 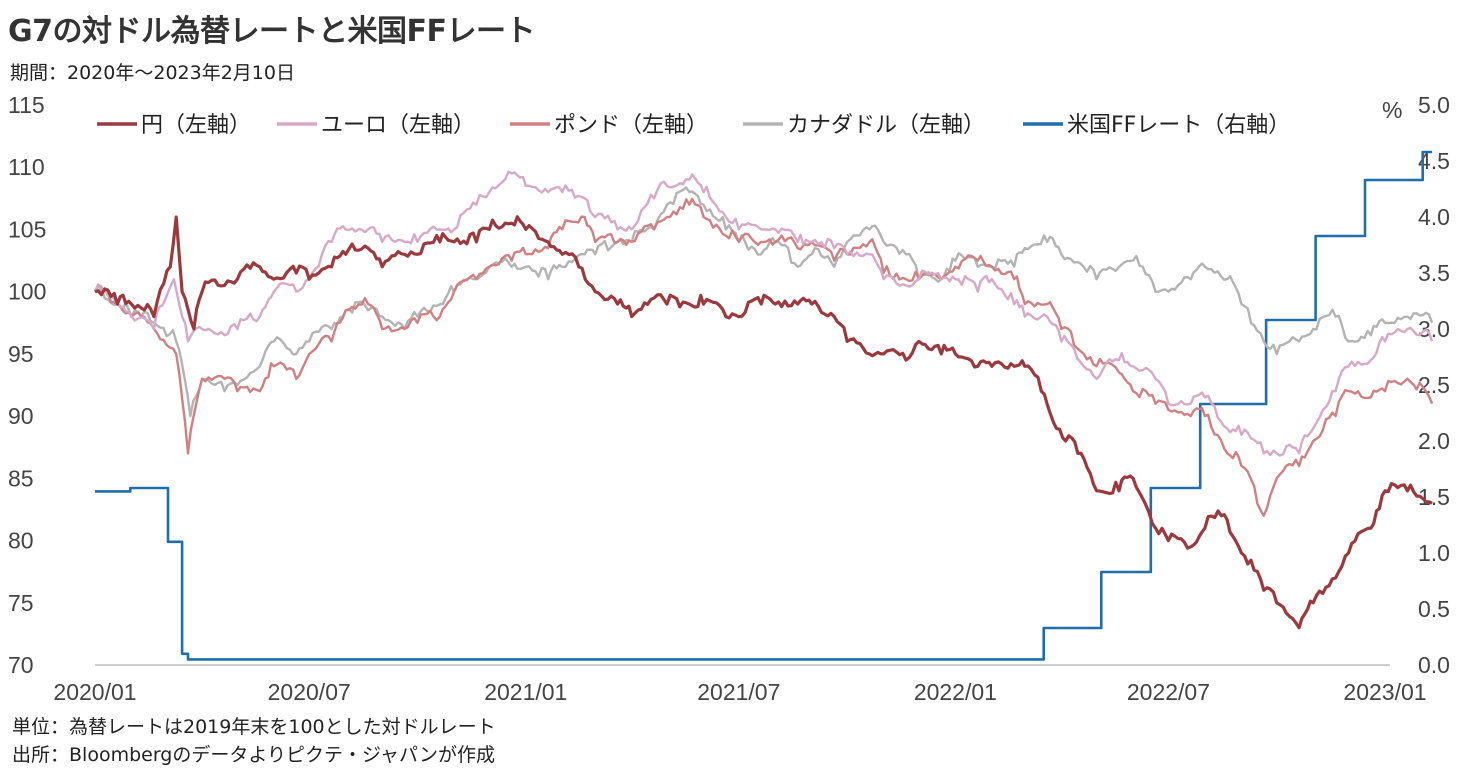 I want to click on source-note: 出所：Bloombergのデータよりピクテ・ジャパンが作成, so click(x=253, y=755).